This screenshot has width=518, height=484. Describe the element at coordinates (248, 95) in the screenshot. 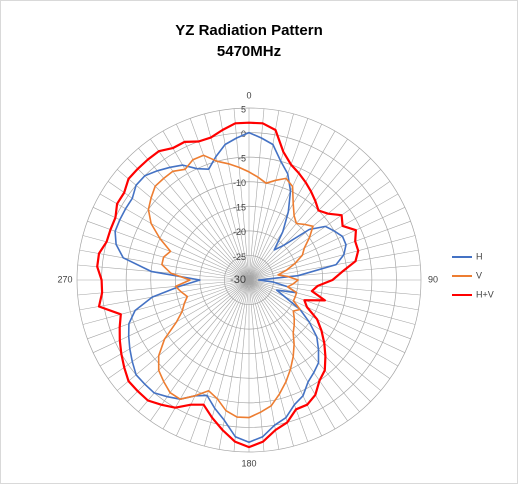

I see `category-label: 0` at that location.